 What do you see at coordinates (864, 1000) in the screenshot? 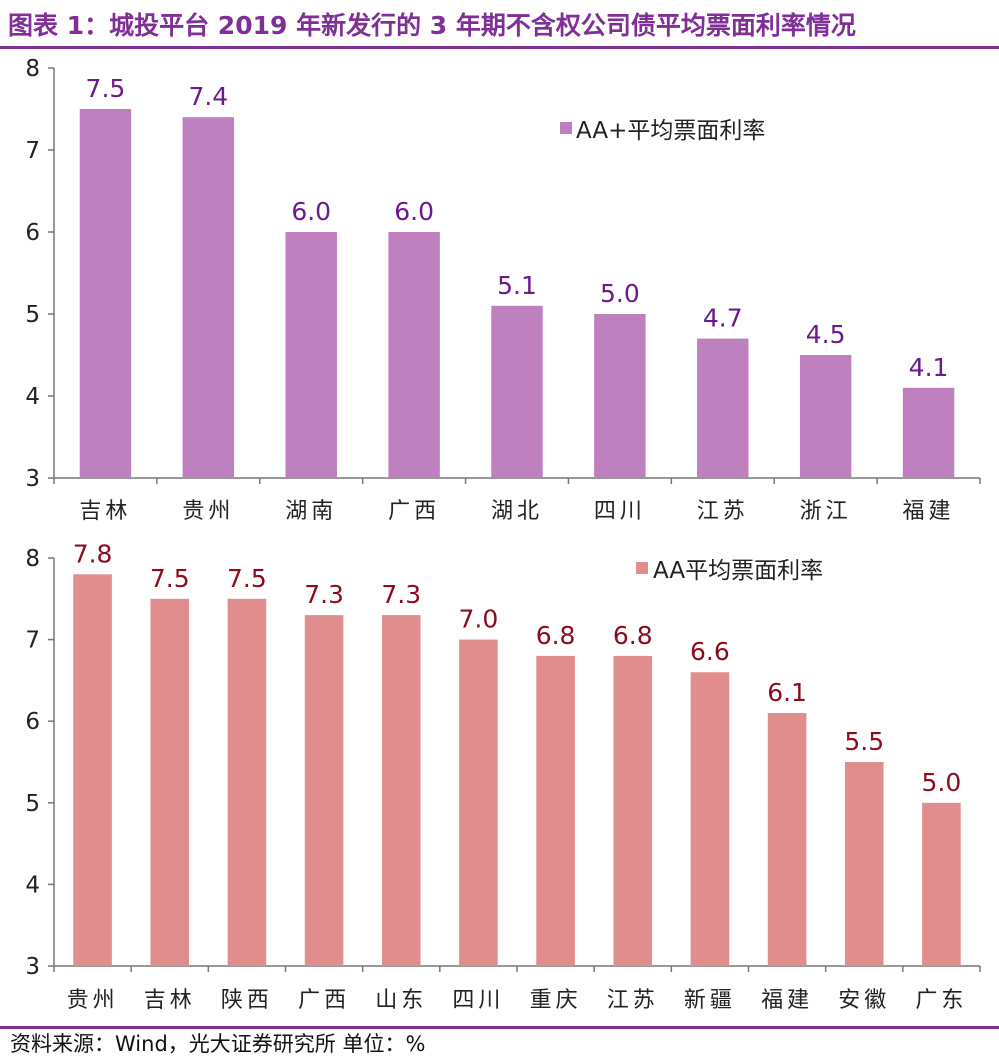
I see `category-label: 安徽` at bounding box center [864, 1000].